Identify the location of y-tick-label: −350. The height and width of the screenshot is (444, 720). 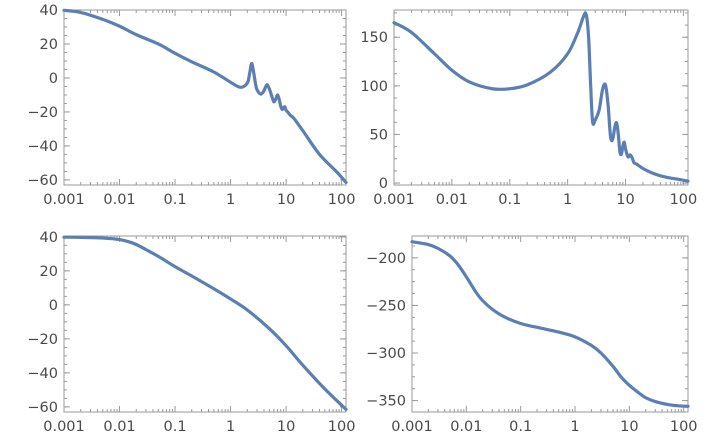
(386, 402).